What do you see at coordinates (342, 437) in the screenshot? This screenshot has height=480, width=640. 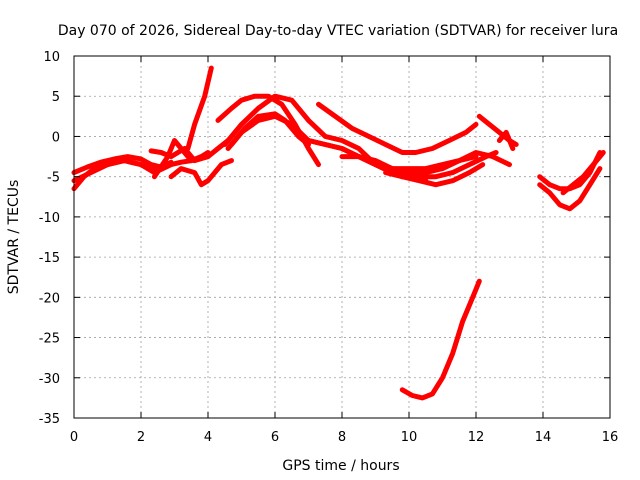 I see `x-tick-label: 8` at bounding box center [342, 437].